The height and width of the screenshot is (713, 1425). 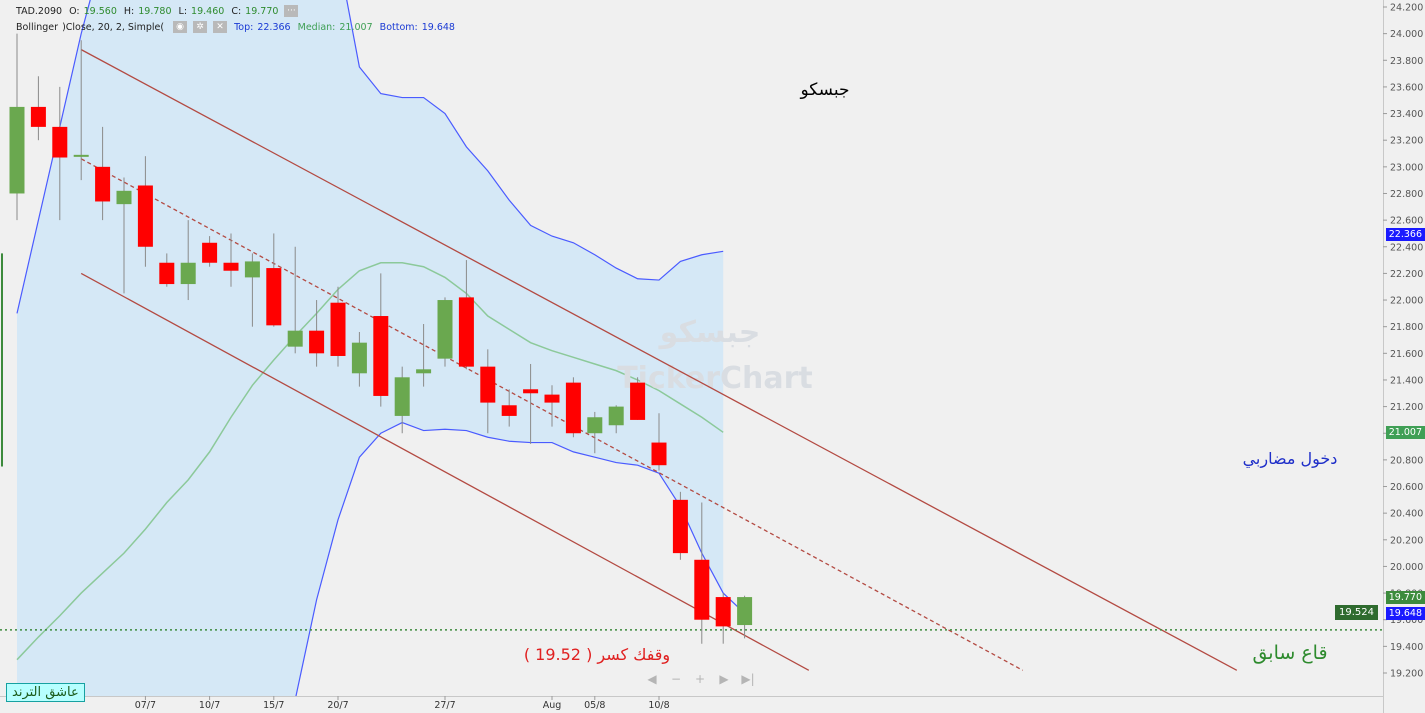 I want to click on entry-note-label: دخول مضاربي, so click(x=1290, y=459).